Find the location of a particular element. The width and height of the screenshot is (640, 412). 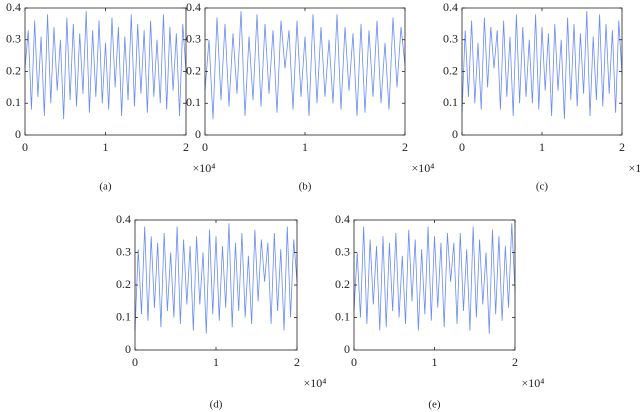

caption: (d) is located at coordinates (216, 405).